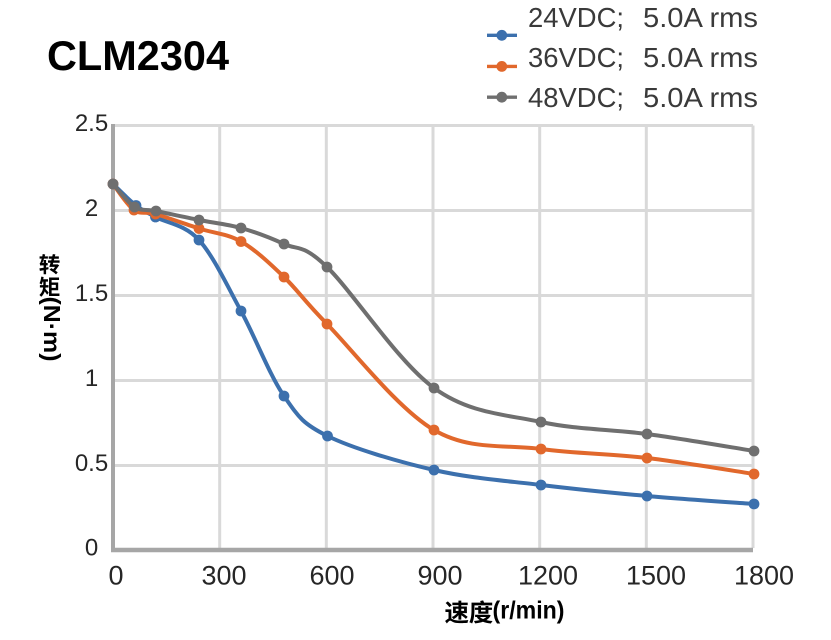 Image resolution: width=831 pixels, height=640 pixels. What do you see at coordinates (52, 329) in the screenshot?
I see `svg-text: (N·m)` at bounding box center [52, 329].